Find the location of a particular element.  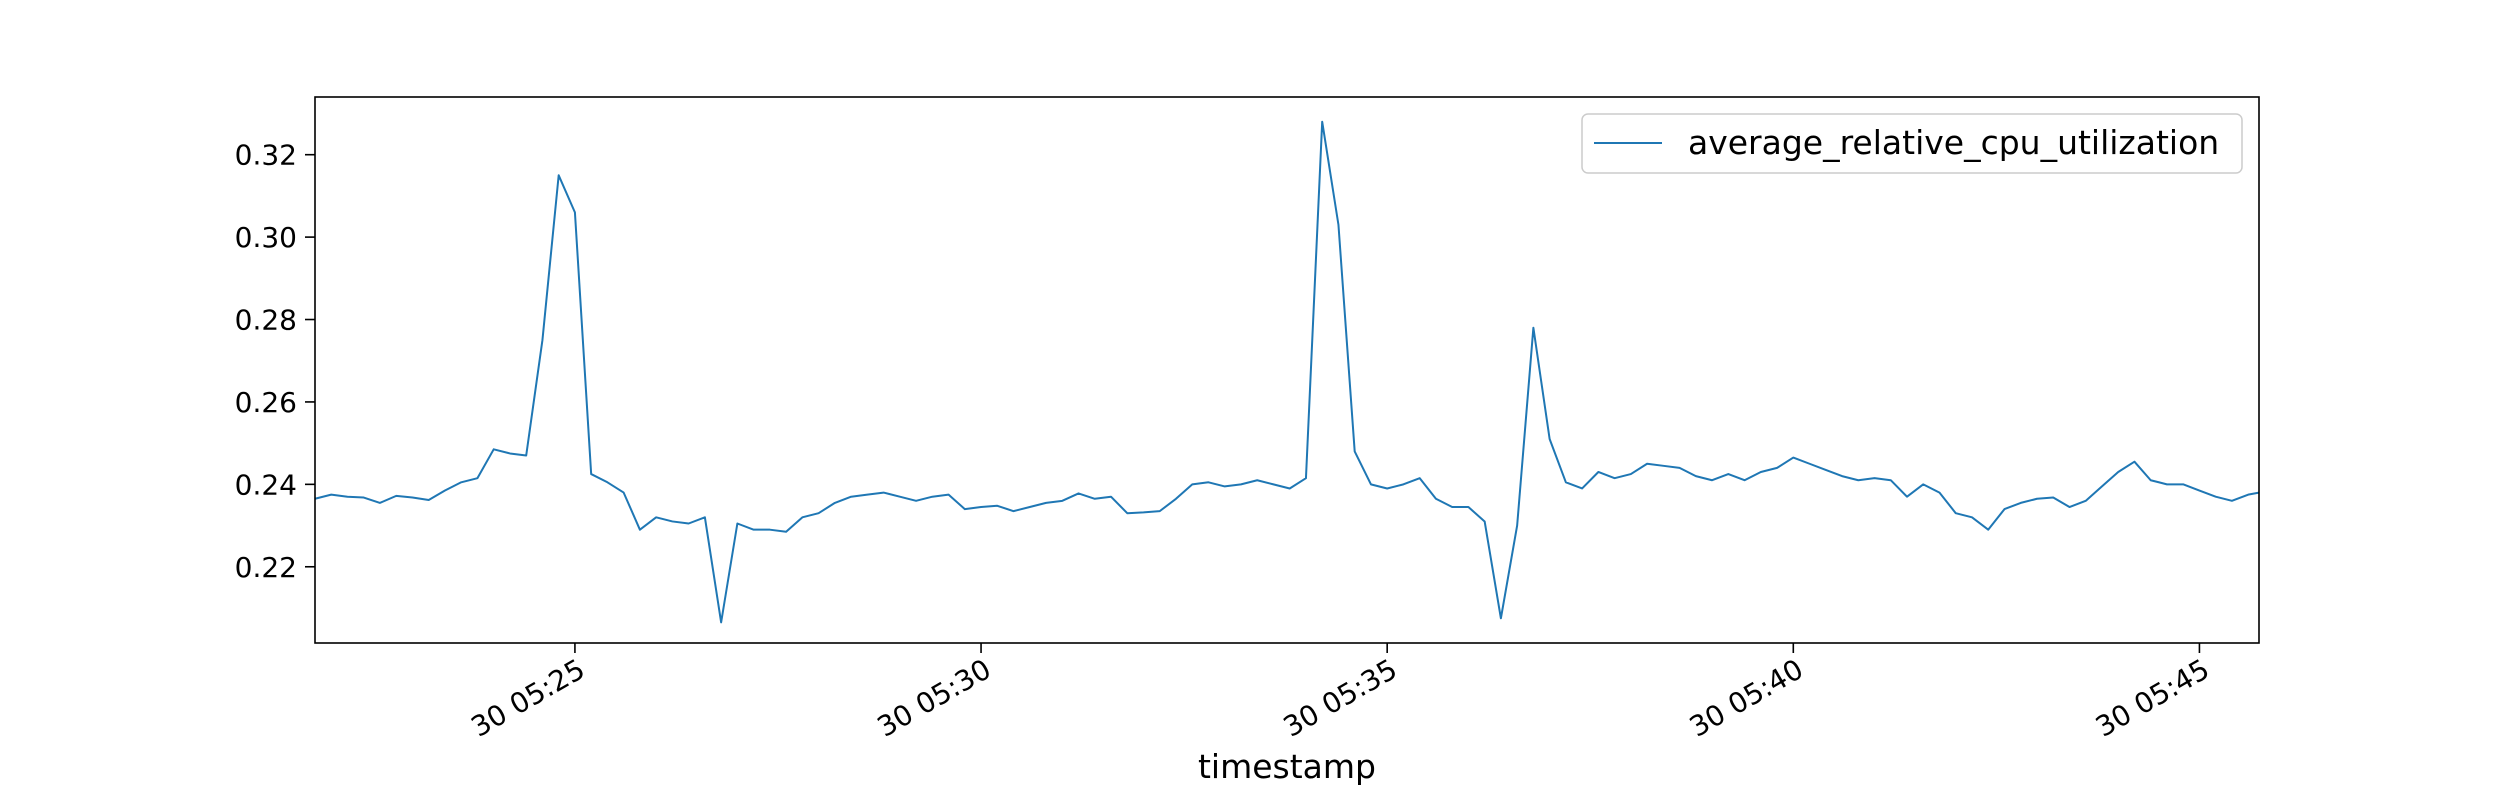

x-tick-label: 30 05:25 is located at coordinates (527, 697).